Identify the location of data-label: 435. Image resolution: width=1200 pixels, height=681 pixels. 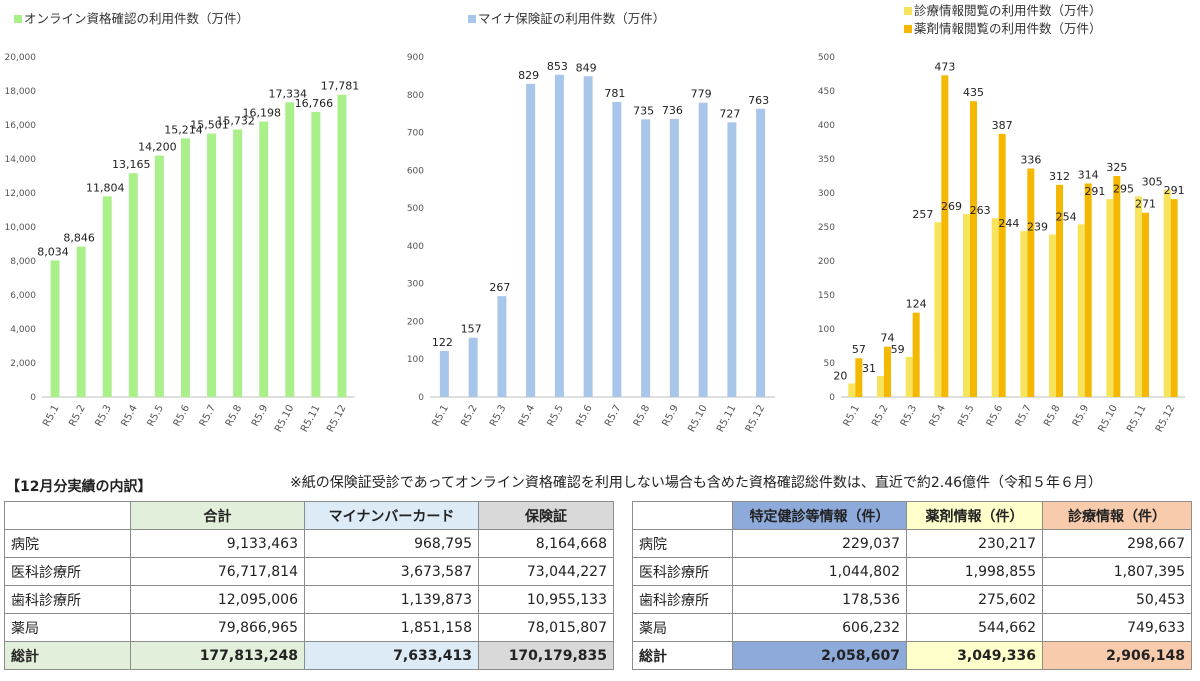
(973, 92).